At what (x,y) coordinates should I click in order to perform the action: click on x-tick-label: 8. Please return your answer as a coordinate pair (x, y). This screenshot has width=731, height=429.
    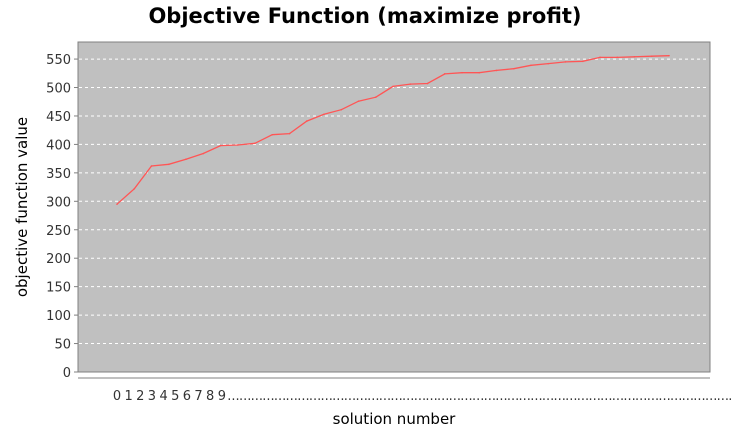
    Looking at the image, I should click on (210, 396).